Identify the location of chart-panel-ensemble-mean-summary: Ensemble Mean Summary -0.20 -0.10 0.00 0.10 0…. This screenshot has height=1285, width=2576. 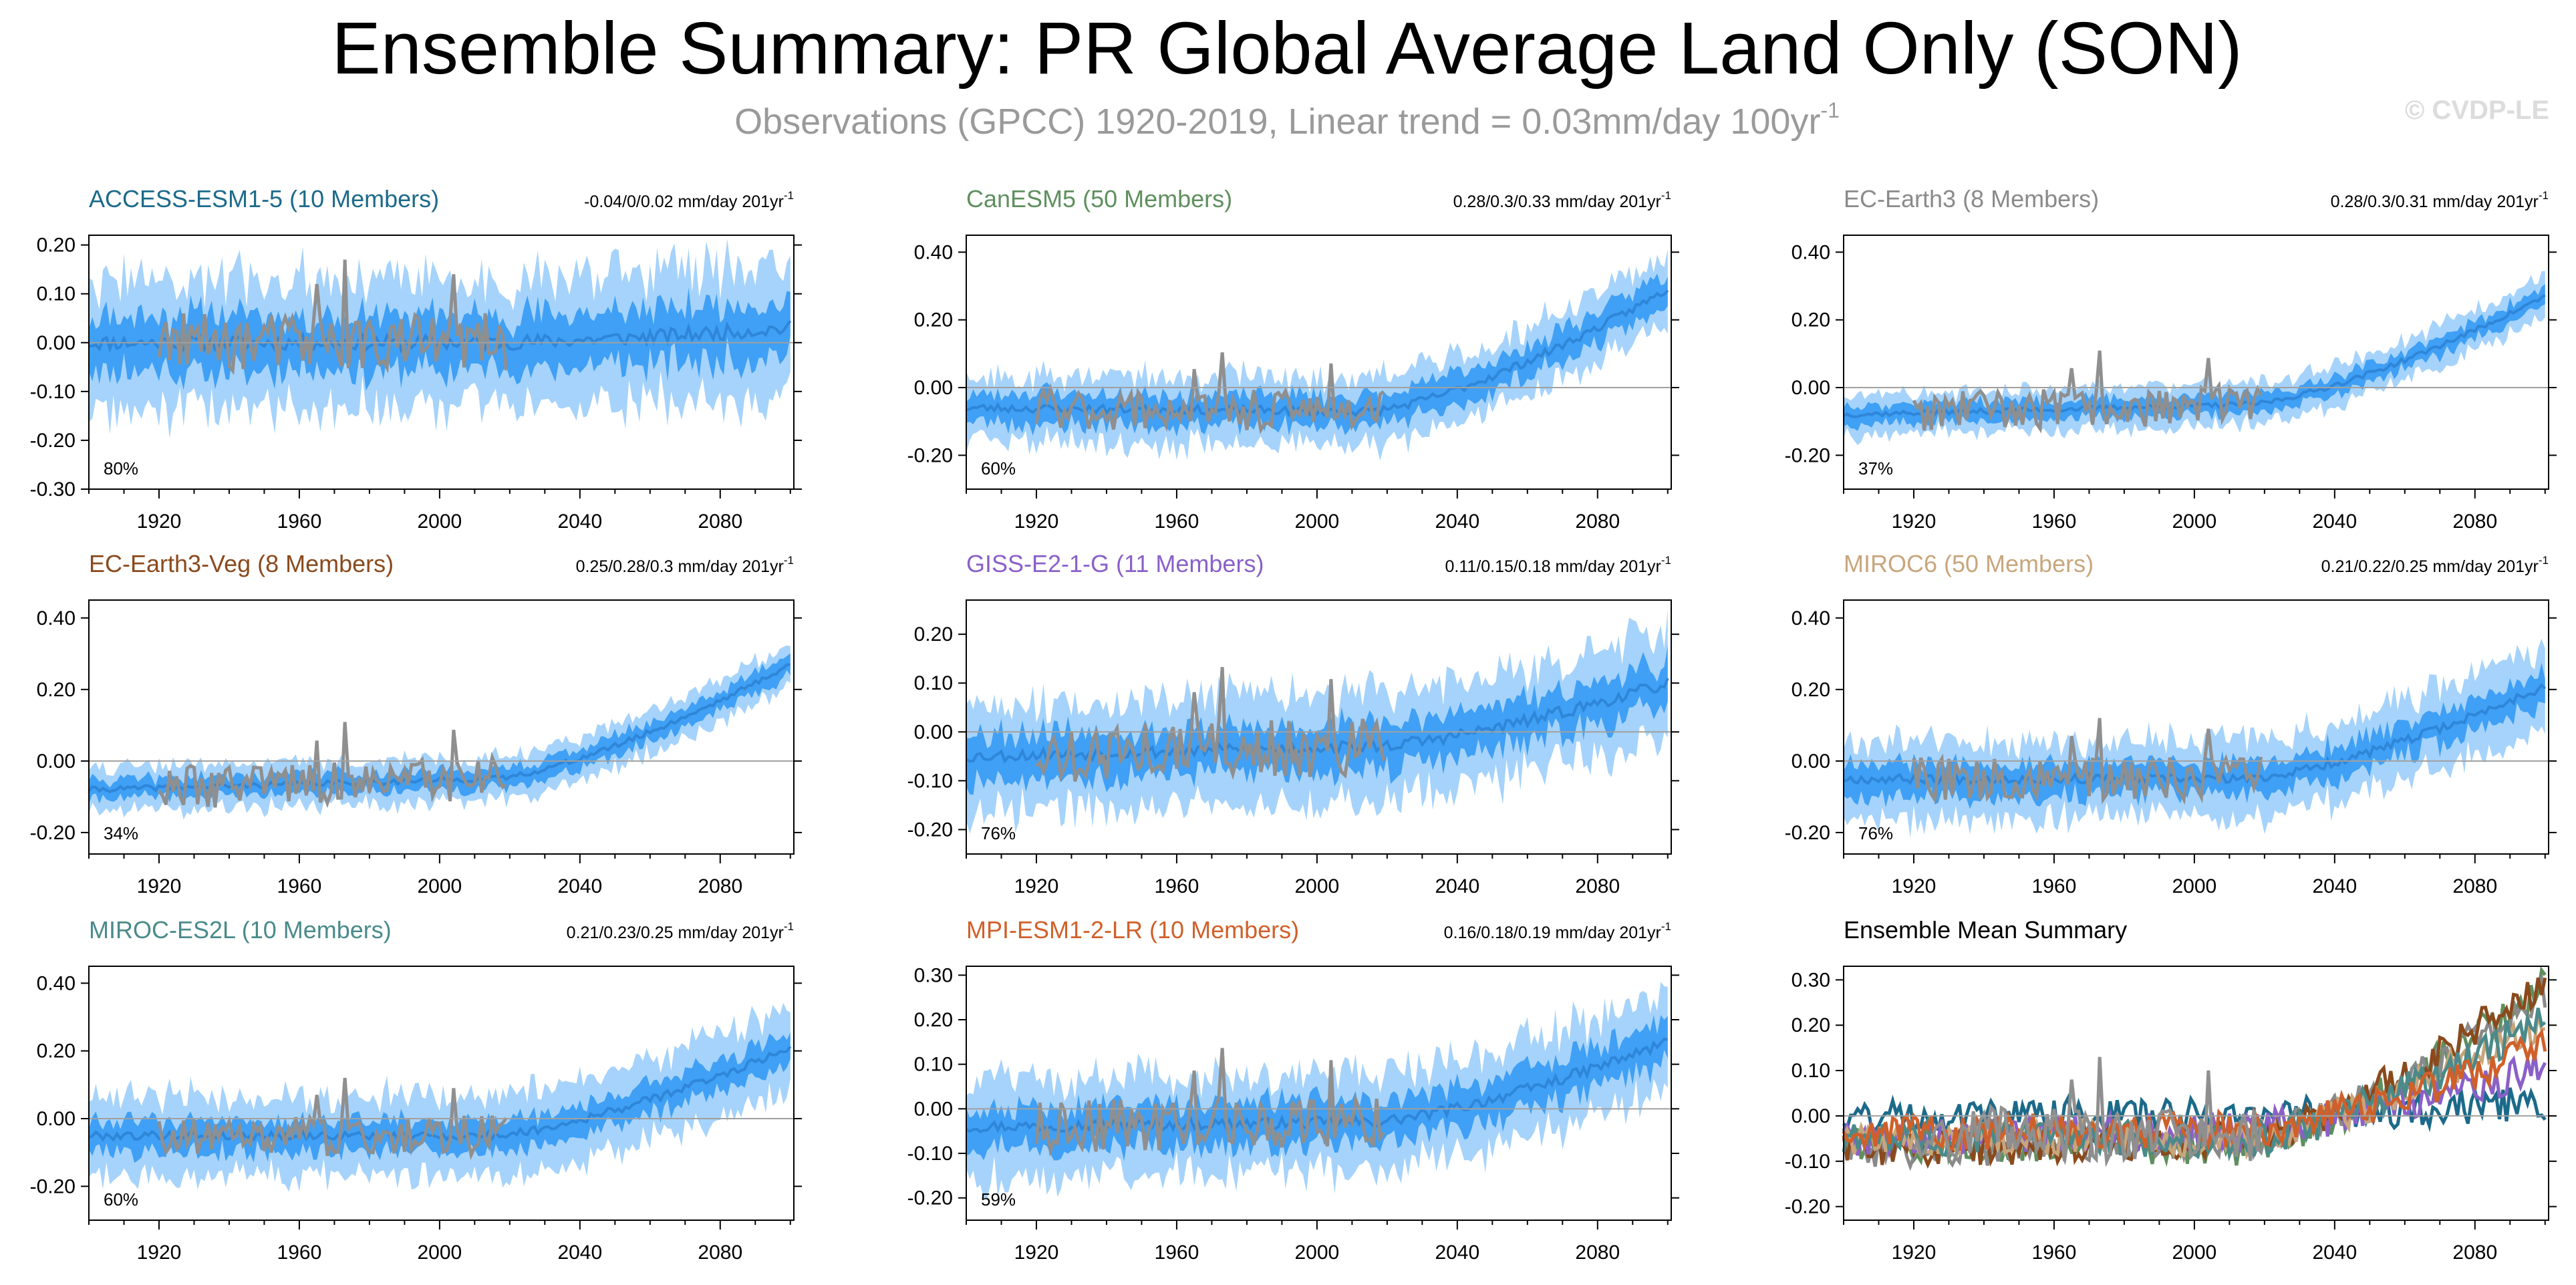
(2171, 1090).